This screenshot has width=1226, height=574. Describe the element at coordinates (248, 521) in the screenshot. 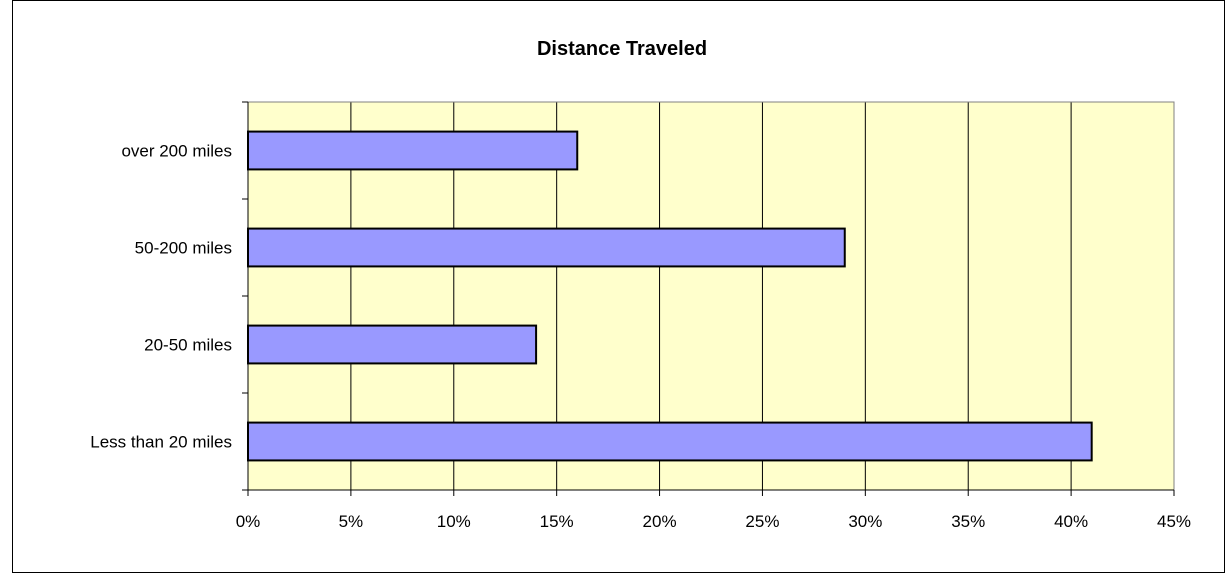

I see `x-tick-label-0: 0%` at that location.